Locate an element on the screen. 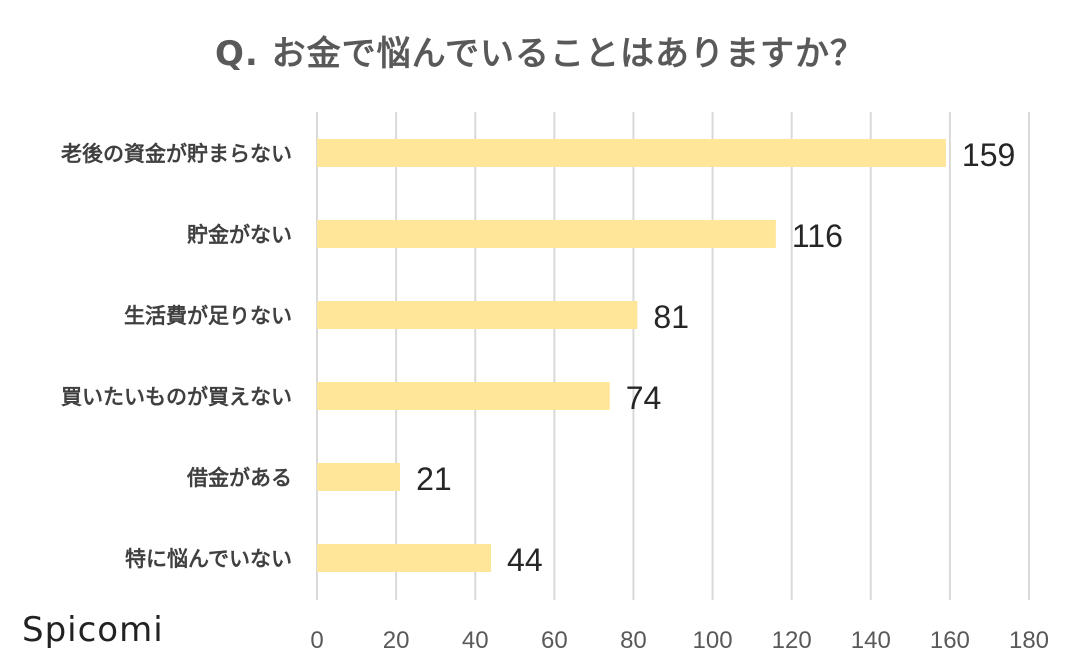 Image resolution: width=1080 pixels, height=672 pixels. category-label: 借金がある is located at coordinates (239, 478).